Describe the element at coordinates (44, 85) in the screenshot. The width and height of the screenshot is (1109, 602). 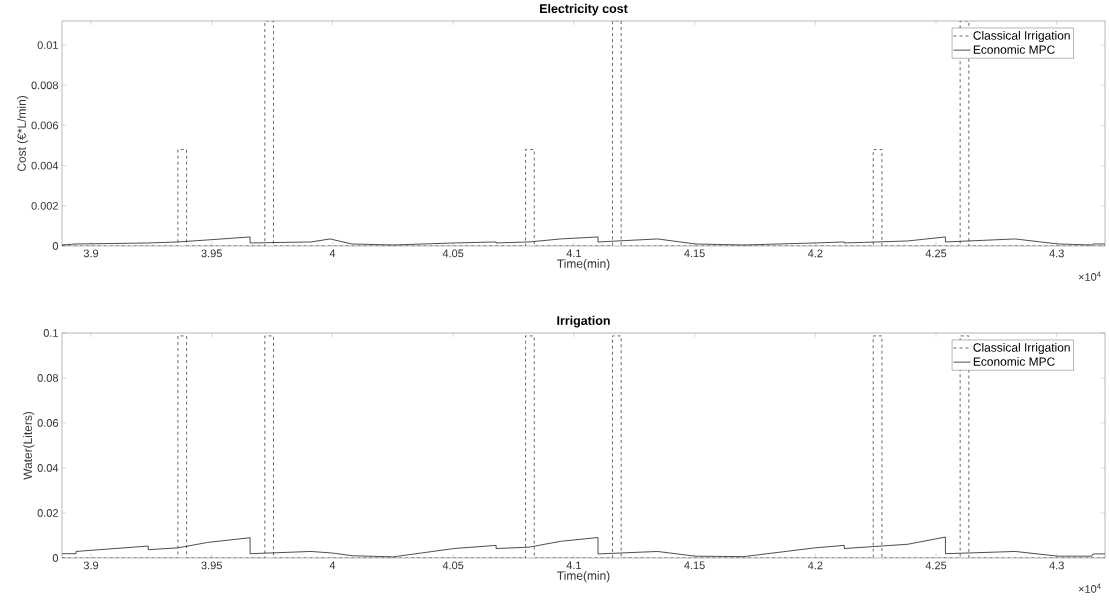
I see `y-tick-label: 0.008` at that location.